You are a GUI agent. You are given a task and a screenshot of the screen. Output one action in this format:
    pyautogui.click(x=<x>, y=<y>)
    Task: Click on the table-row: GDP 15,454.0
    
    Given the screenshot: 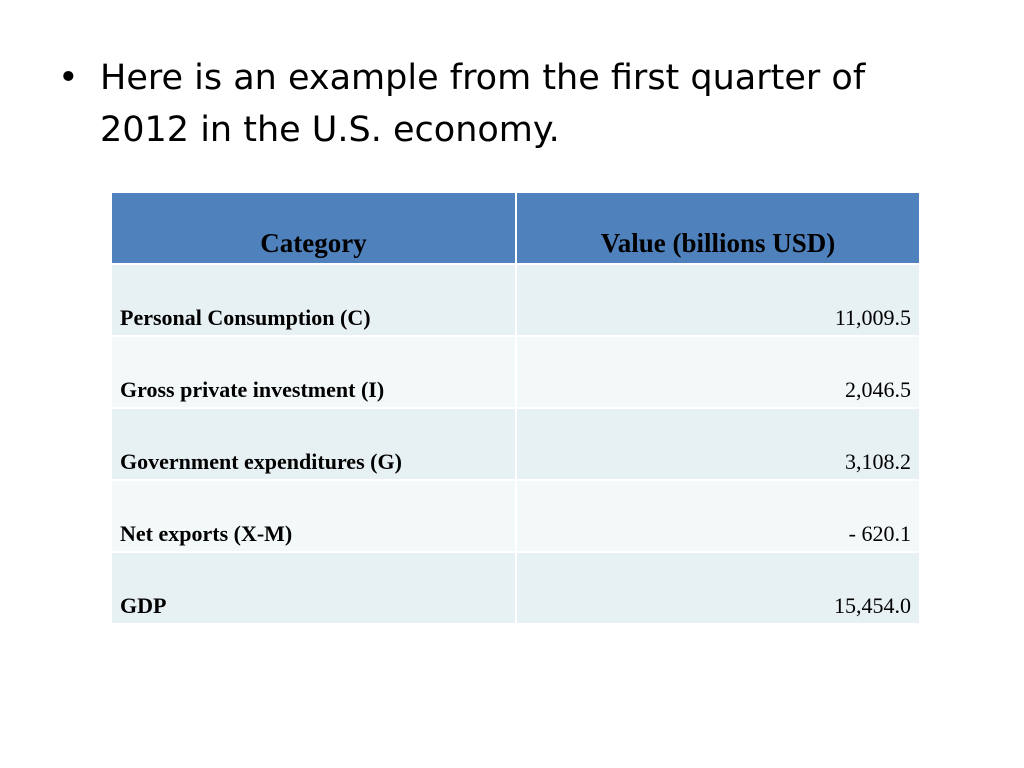 What is the action you would take?
    pyautogui.click(x=515, y=588)
    